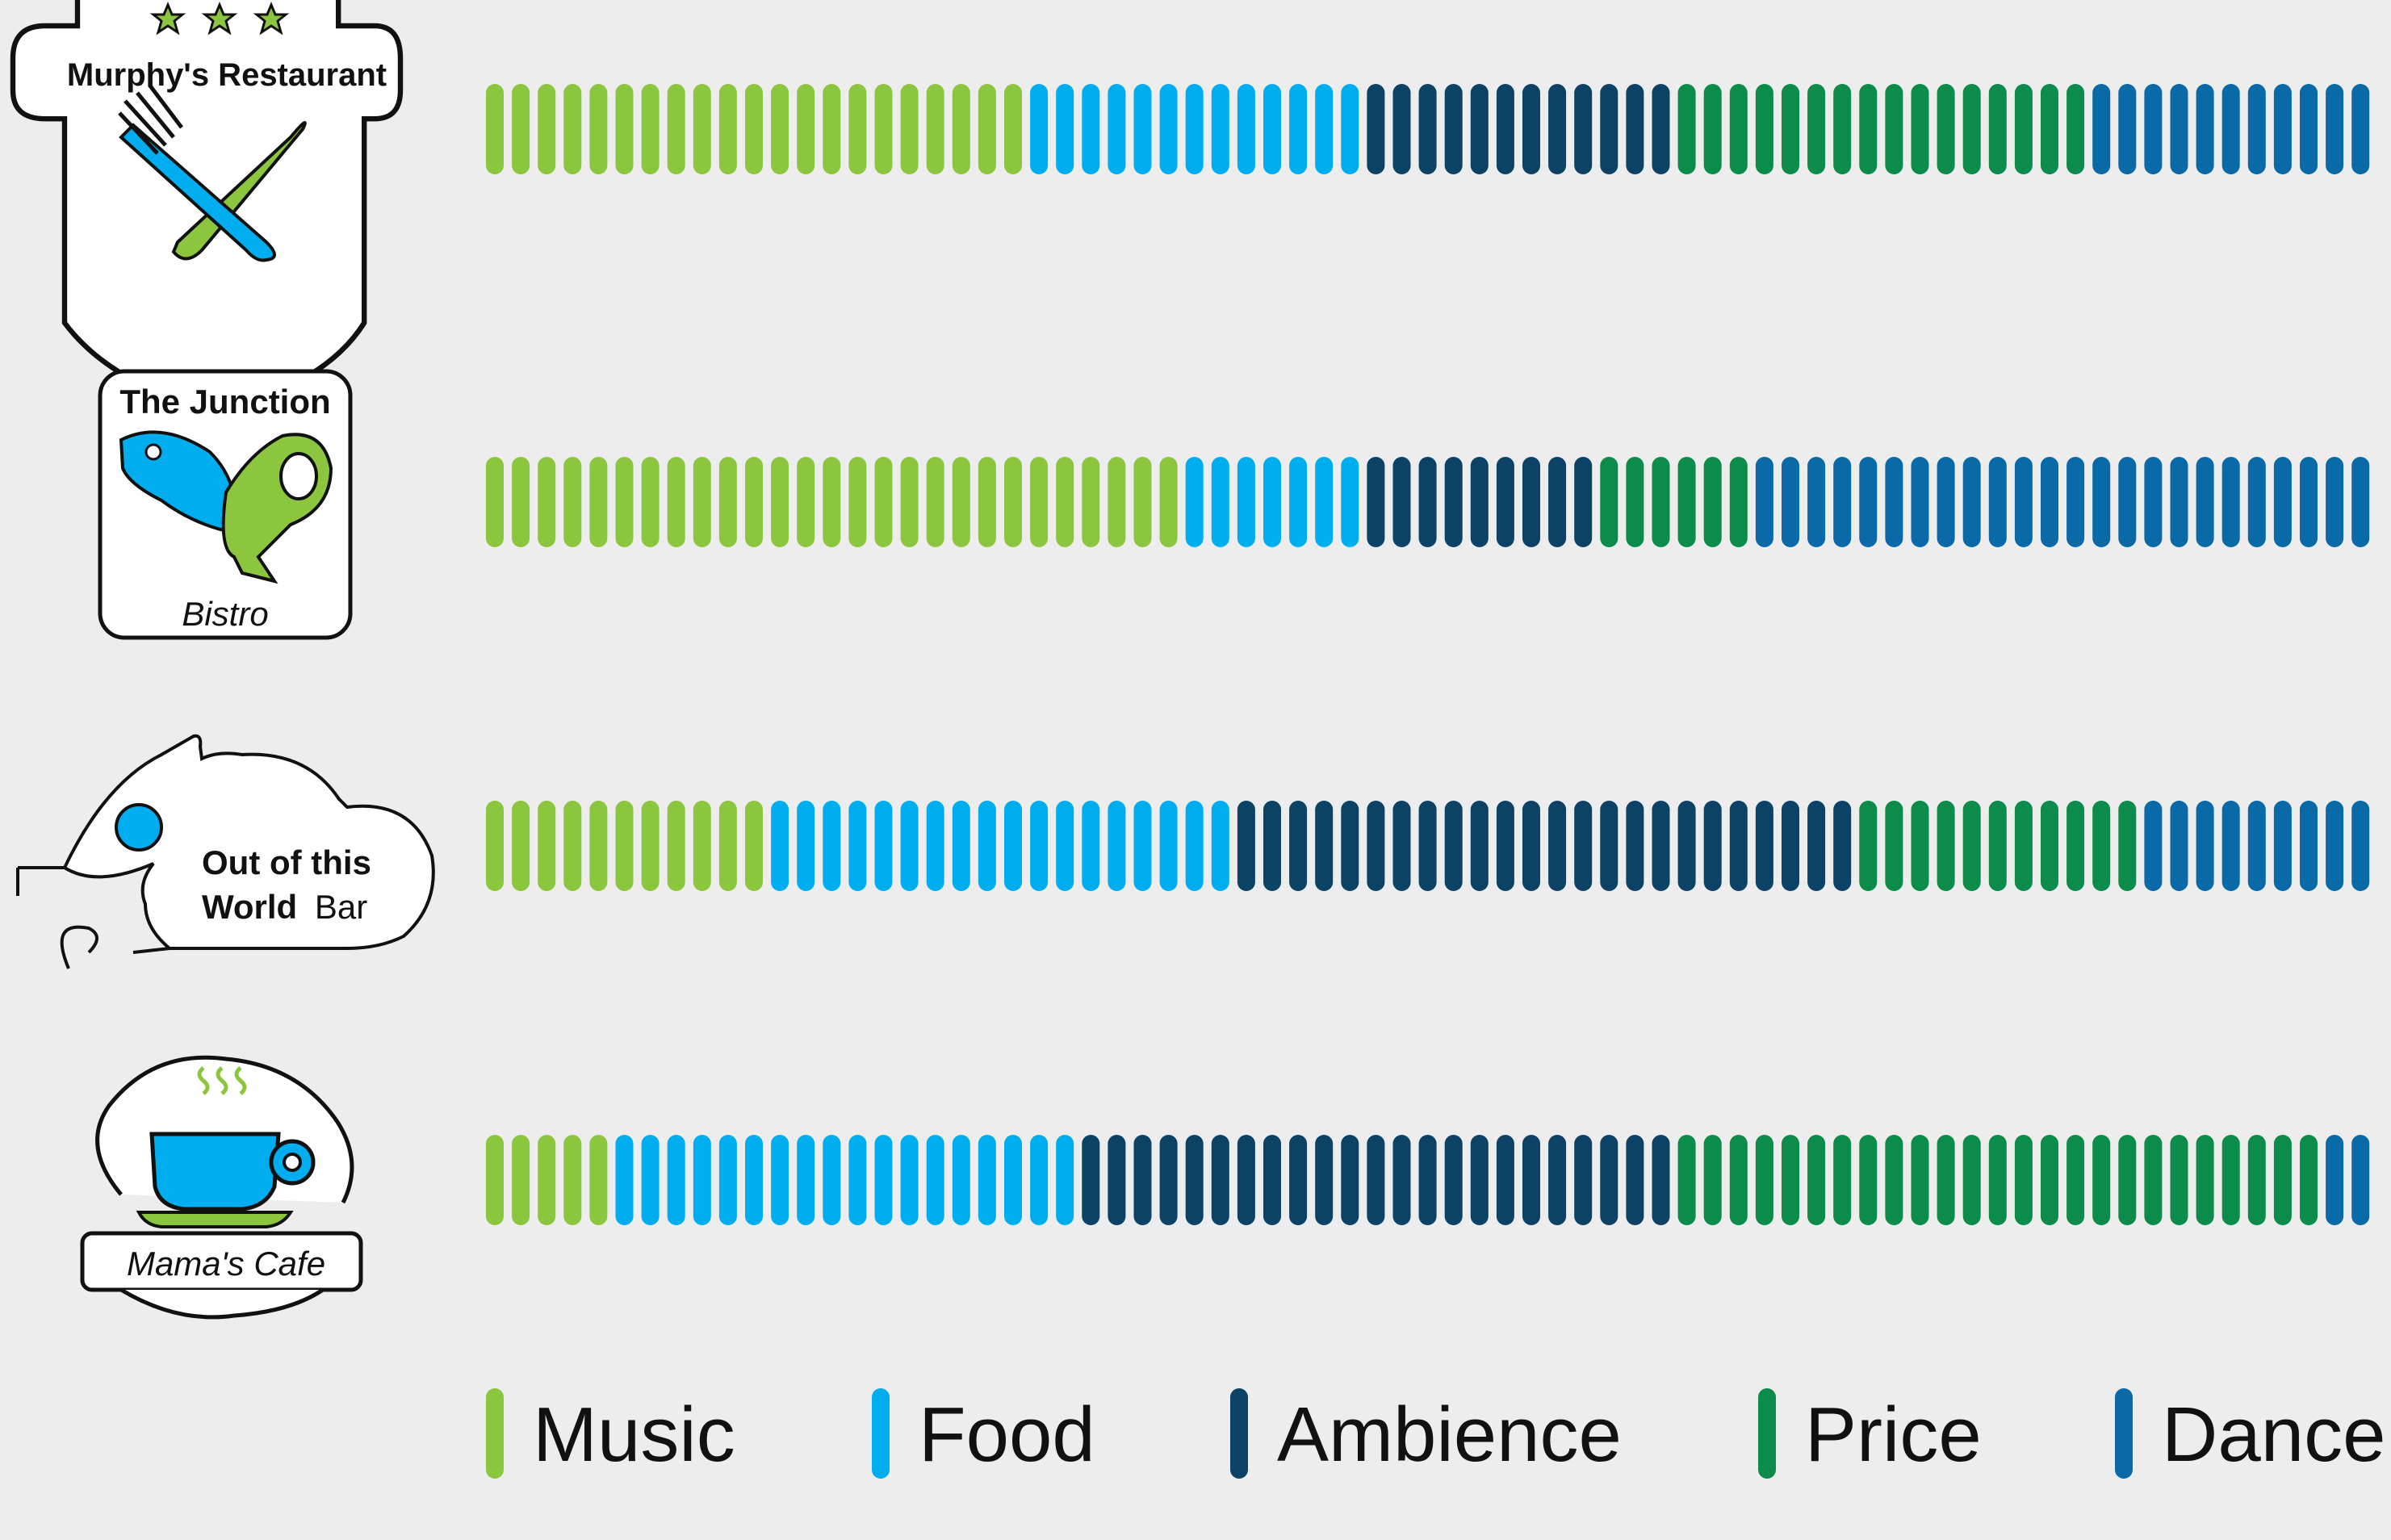  I want to click on legend-label: Food, so click(1007, 1434).